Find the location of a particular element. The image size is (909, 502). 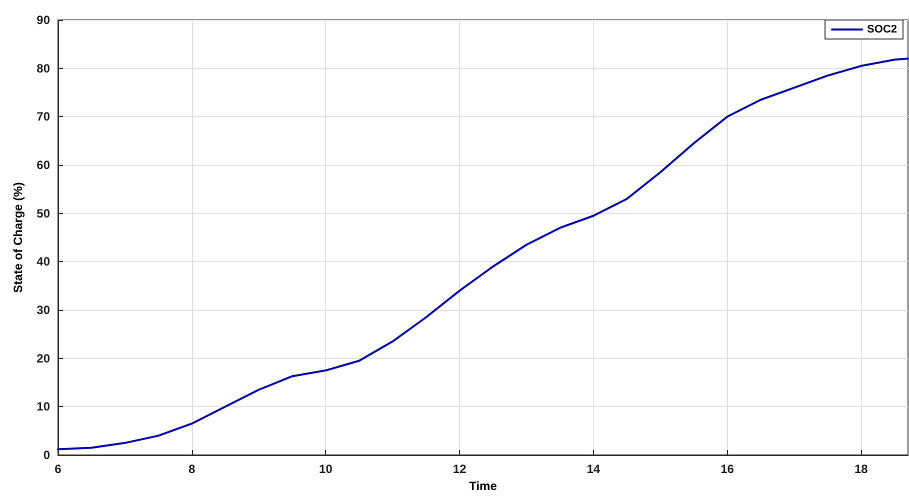

y-tick-label: 30 is located at coordinates (43, 310).